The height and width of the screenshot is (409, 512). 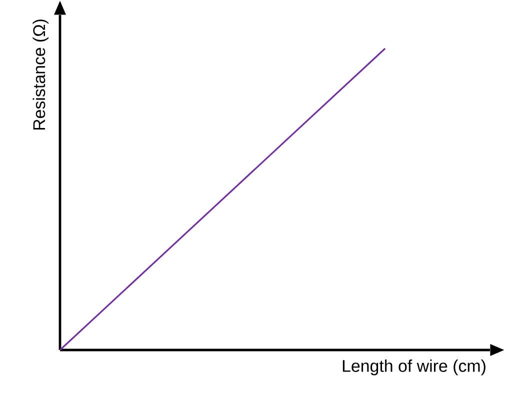 I want to click on x-axis-title: Length of wire (cm), so click(x=414, y=368).